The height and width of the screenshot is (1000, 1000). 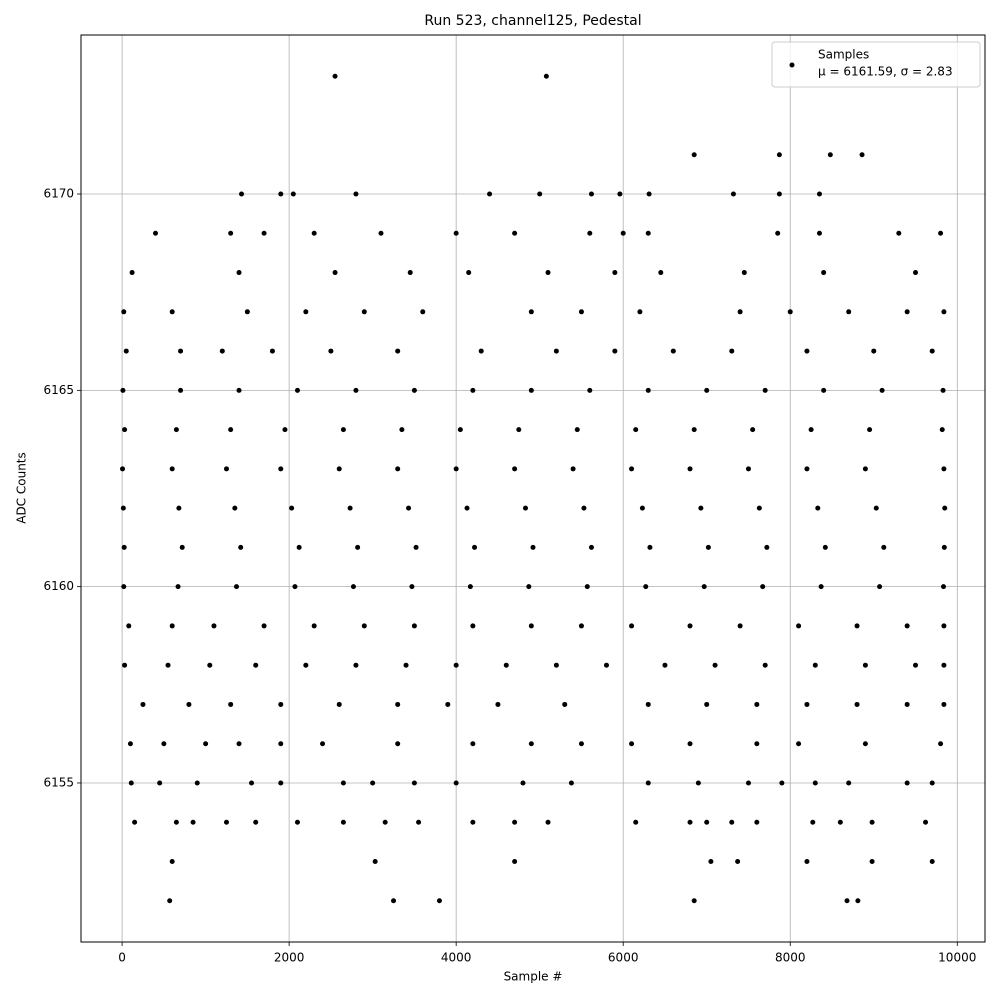 I want to click on x-tick-label: 6000, so click(x=623, y=958).